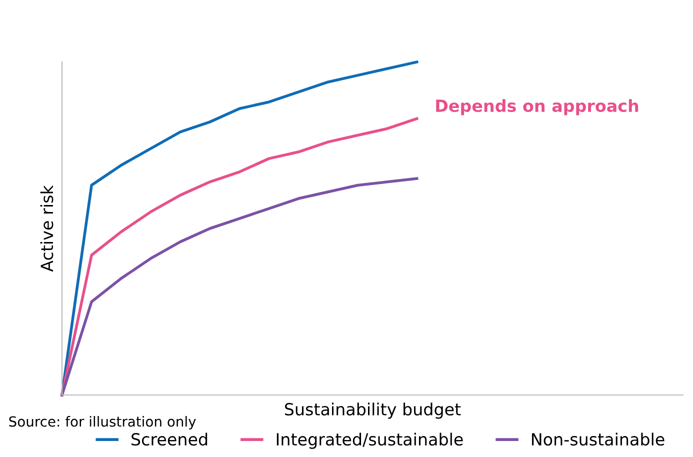 The width and height of the screenshot is (693, 457). I want to click on annotation: Depends on approach, so click(537, 107).